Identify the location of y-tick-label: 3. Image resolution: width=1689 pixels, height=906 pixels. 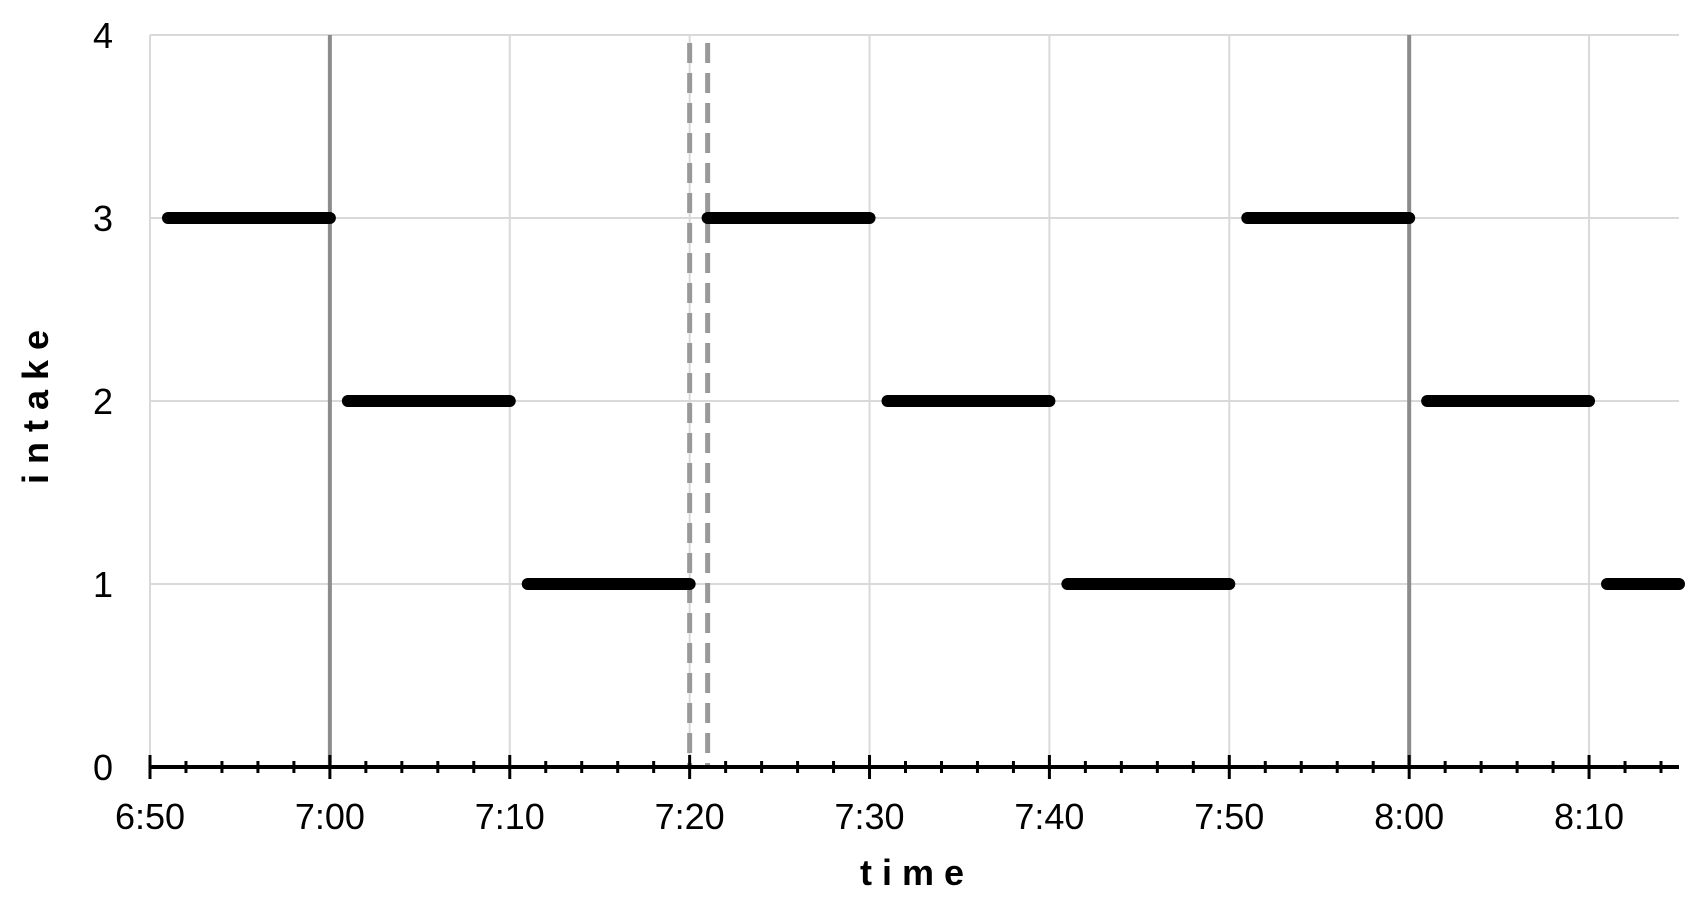
(103, 218).